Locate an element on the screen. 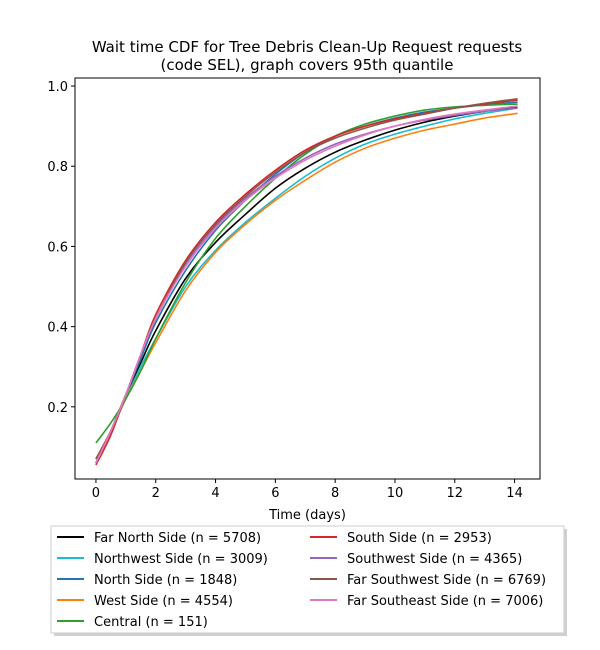 Image resolution: width=600 pixels, height=650 pixels. legend-label-west-side: West Side (n = 4554) is located at coordinates (163, 601).